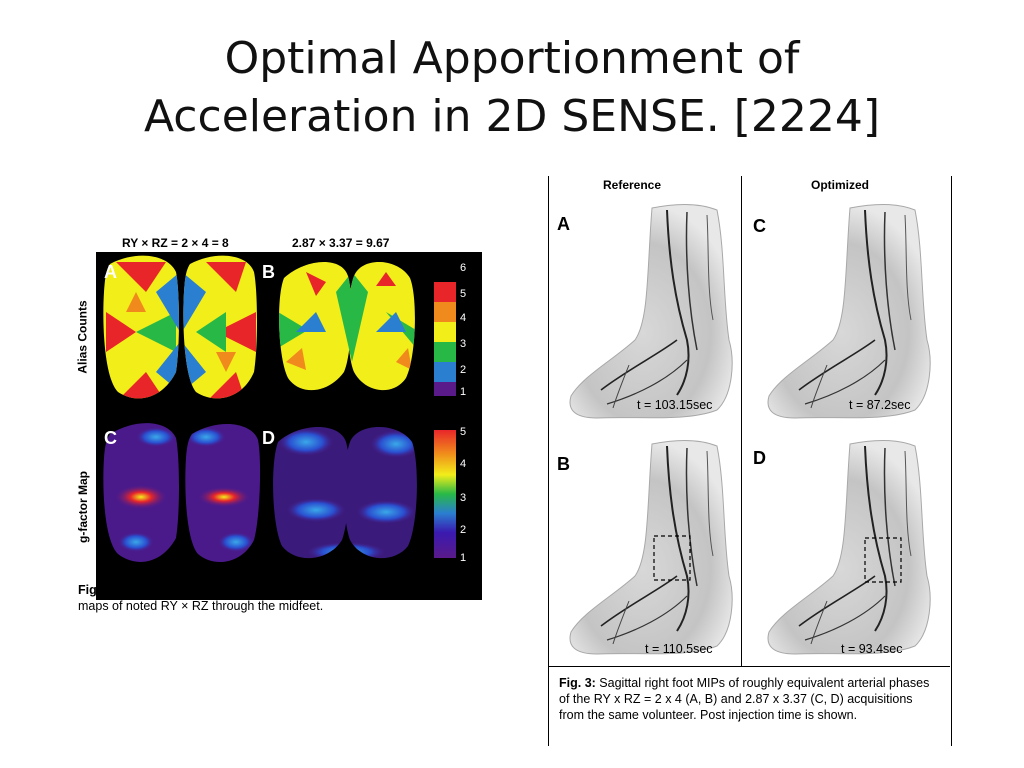 The width and height of the screenshot is (1024, 768). What do you see at coordinates (672, 558) in the screenshot?
I see `roi-box-b` at bounding box center [672, 558].